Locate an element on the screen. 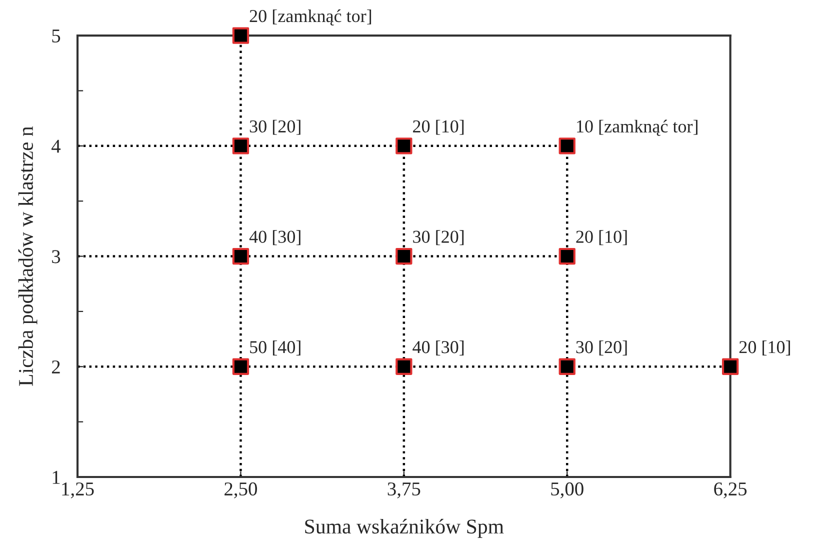  annotation: 50 [40] is located at coordinates (275, 348).